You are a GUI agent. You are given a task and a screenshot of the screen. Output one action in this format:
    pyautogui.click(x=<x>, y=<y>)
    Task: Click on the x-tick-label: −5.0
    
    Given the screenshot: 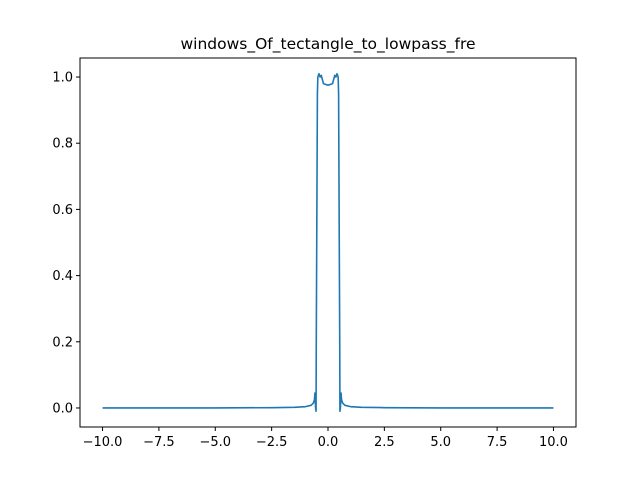 What is the action you would take?
    pyautogui.click(x=215, y=442)
    